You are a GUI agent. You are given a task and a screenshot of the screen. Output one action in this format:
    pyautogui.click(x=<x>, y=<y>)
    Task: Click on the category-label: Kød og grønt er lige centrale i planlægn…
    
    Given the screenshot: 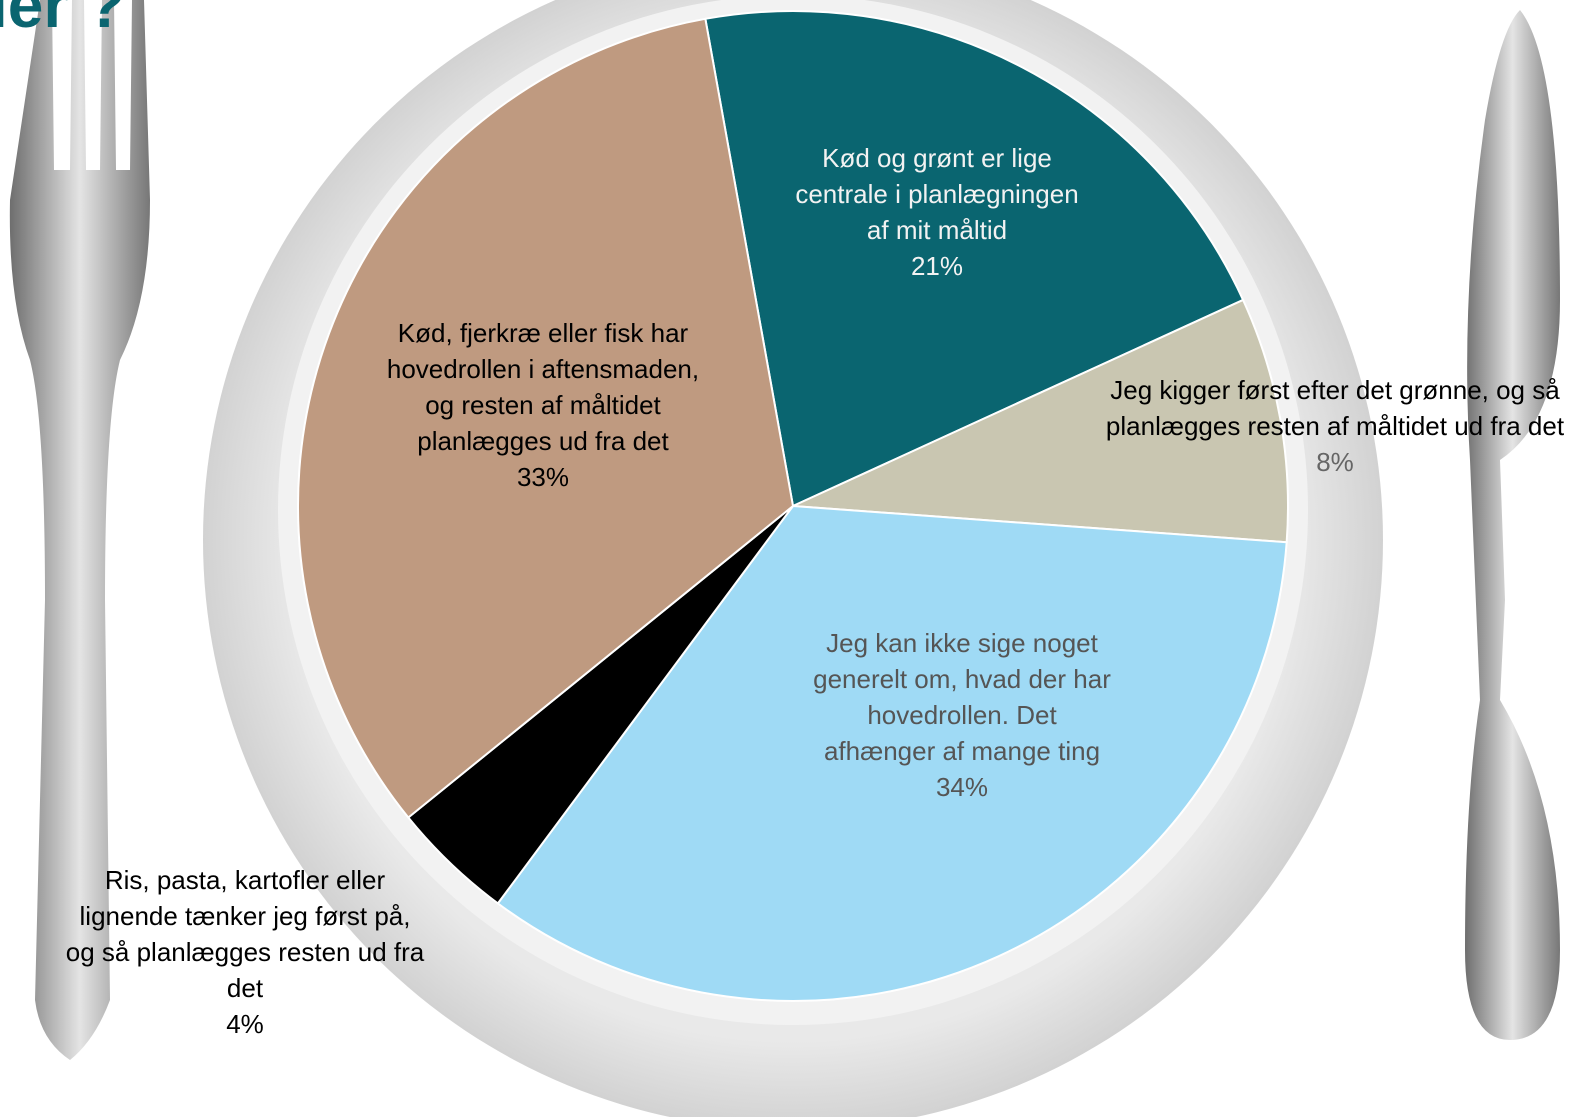 What is the action you would take?
    pyautogui.click(x=937, y=194)
    